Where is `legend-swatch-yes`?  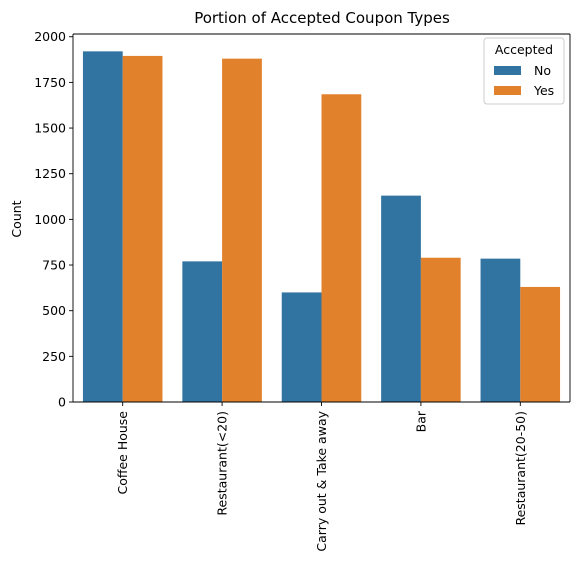 legend-swatch-yes is located at coordinates (507, 90).